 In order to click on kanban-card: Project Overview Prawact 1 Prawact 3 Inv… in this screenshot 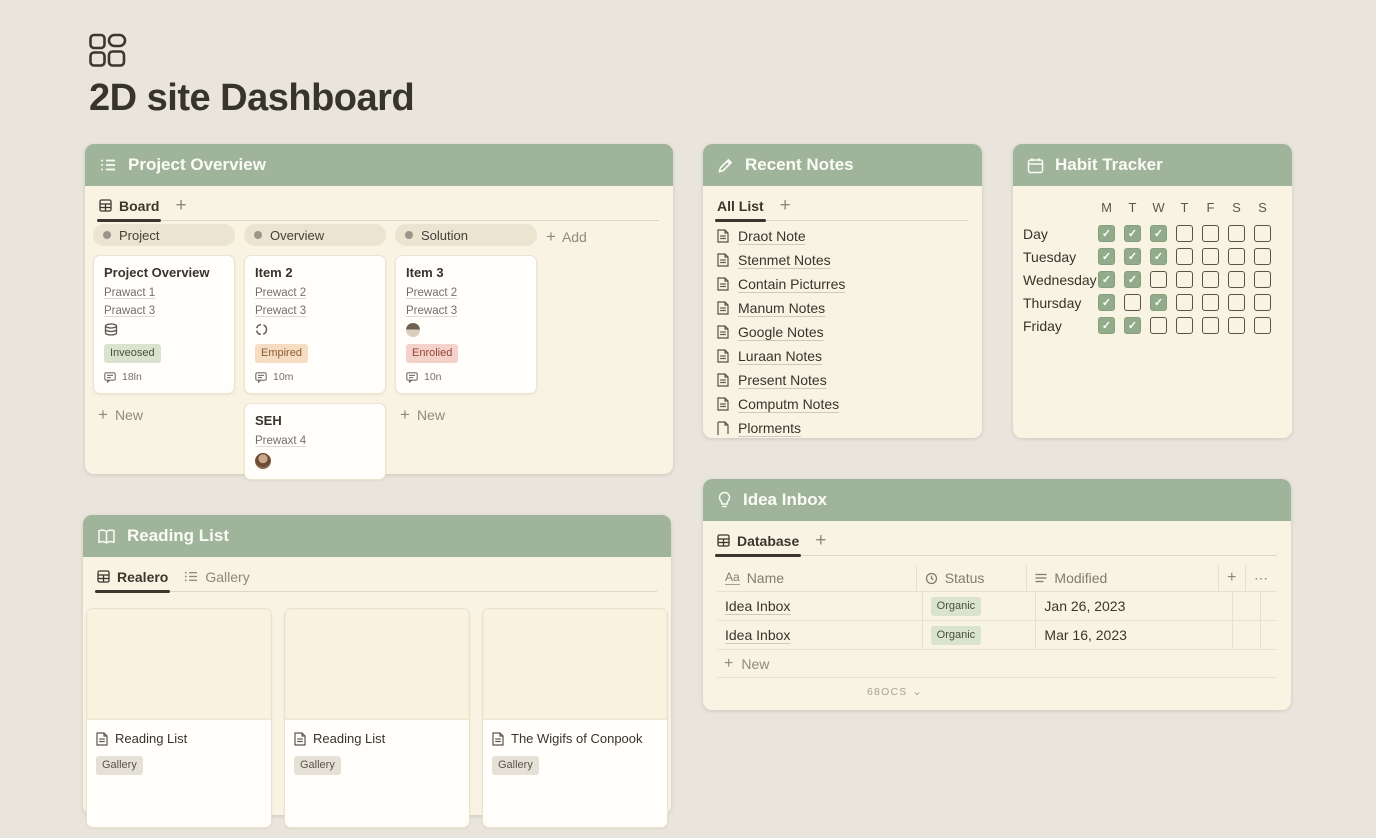, I will do `click(164, 324)`.